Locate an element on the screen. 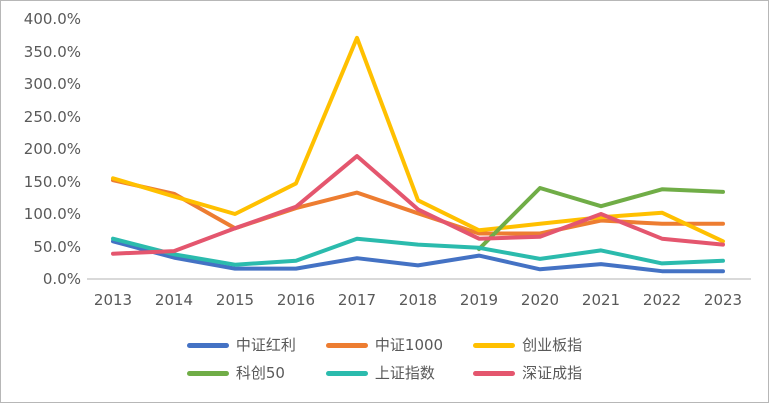 Image resolution: width=769 pixels, height=403 pixels. x-tick-label: 2015 is located at coordinates (235, 300).